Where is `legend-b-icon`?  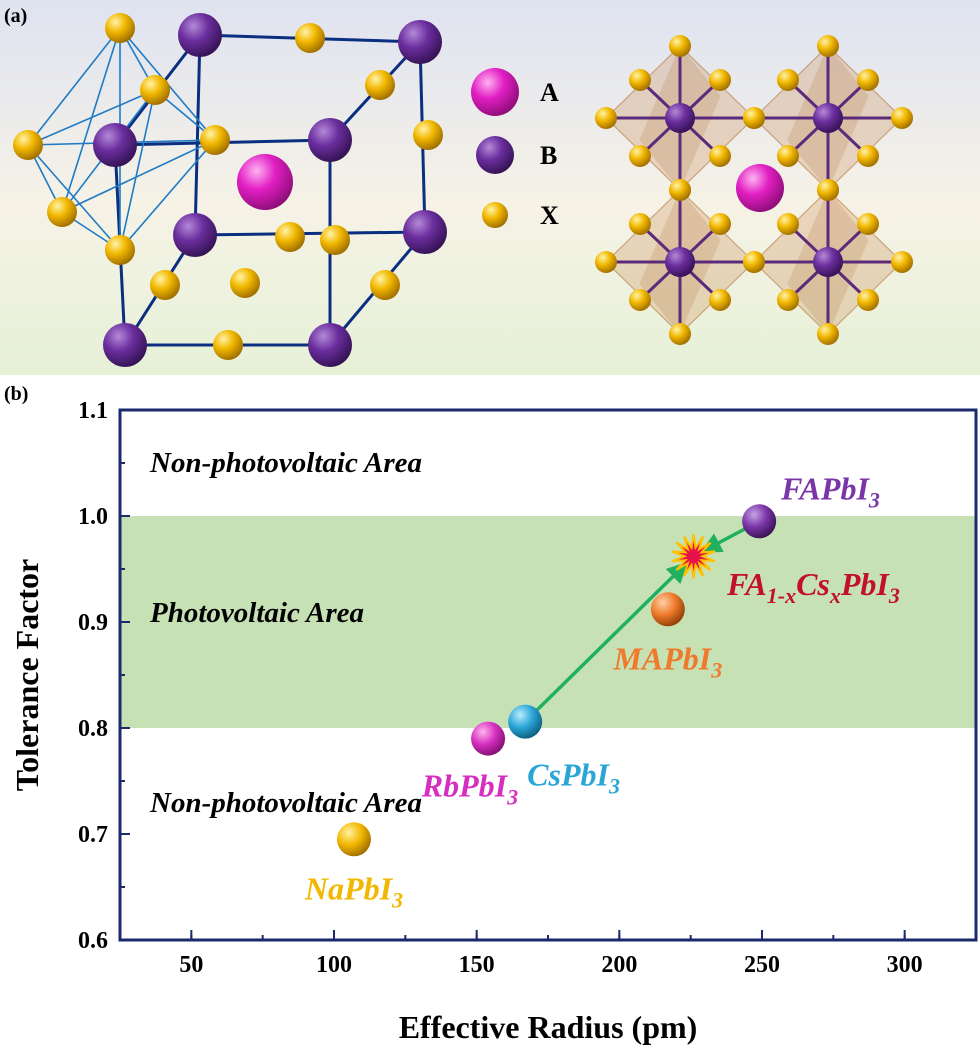 legend-b-icon is located at coordinates (495, 155).